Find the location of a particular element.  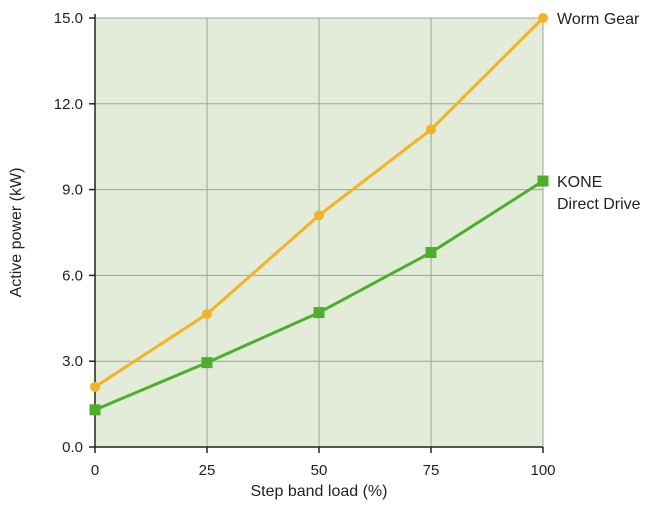

x-tick-label: 50 is located at coordinates (319, 470).